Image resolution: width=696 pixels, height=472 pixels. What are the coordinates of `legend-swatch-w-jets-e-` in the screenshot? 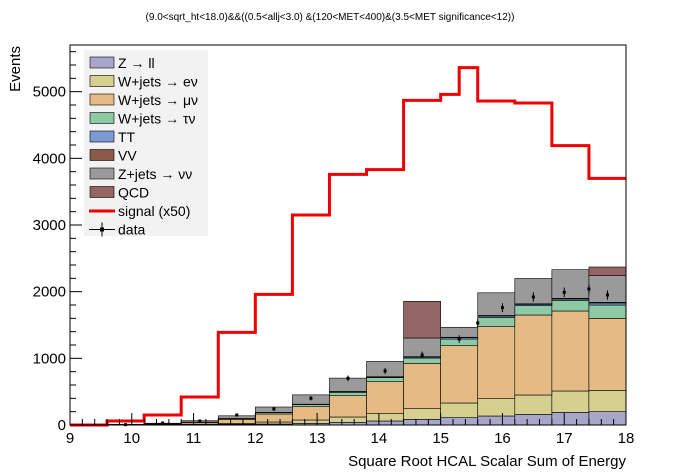 It's located at (102, 81).